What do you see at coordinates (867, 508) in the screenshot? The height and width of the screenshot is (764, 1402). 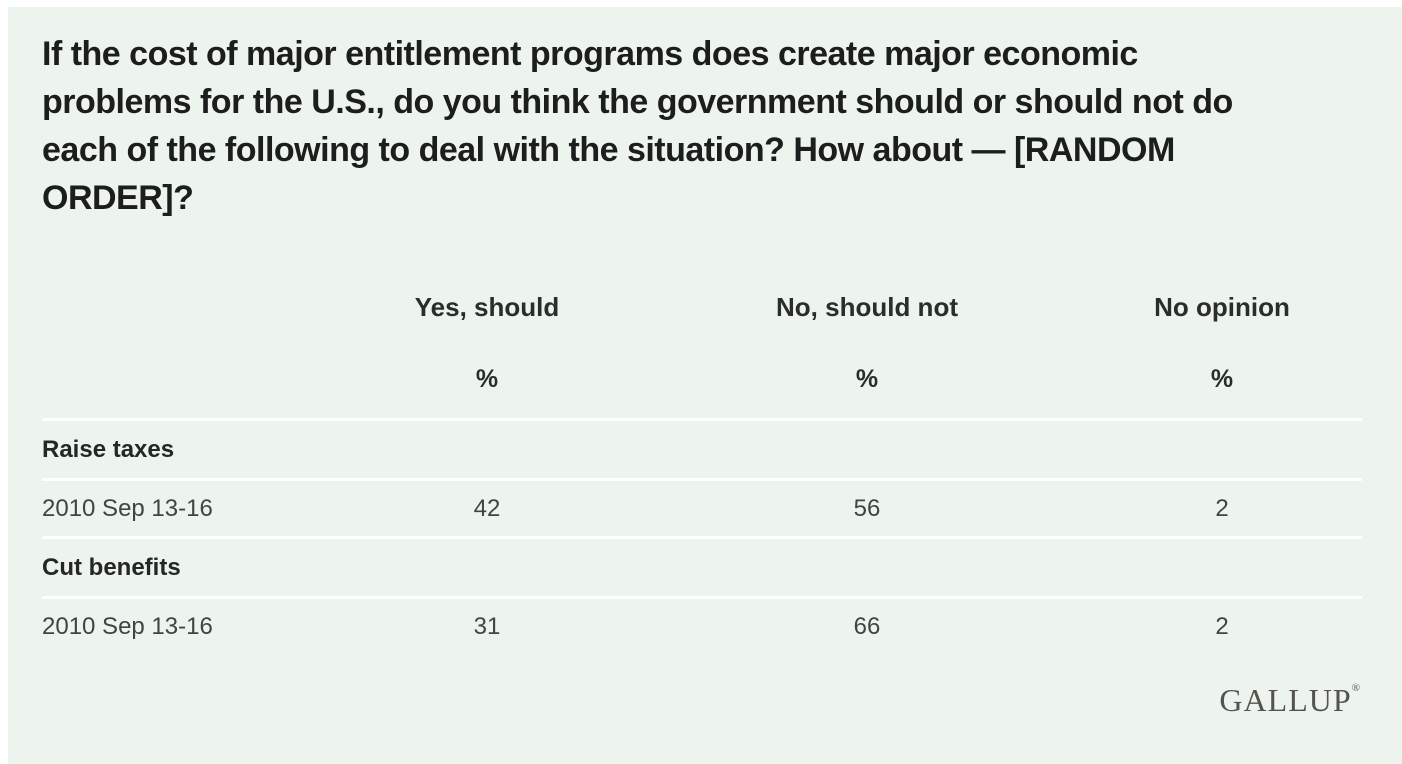 I see `value-no-should-not: 56` at bounding box center [867, 508].